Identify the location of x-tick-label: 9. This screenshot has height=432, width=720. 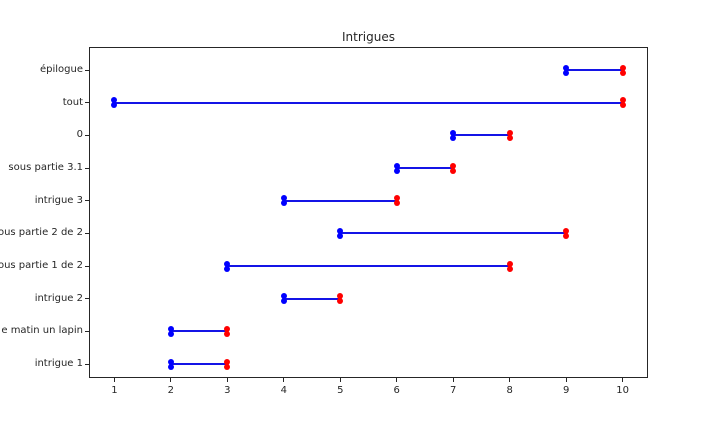
(566, 390).